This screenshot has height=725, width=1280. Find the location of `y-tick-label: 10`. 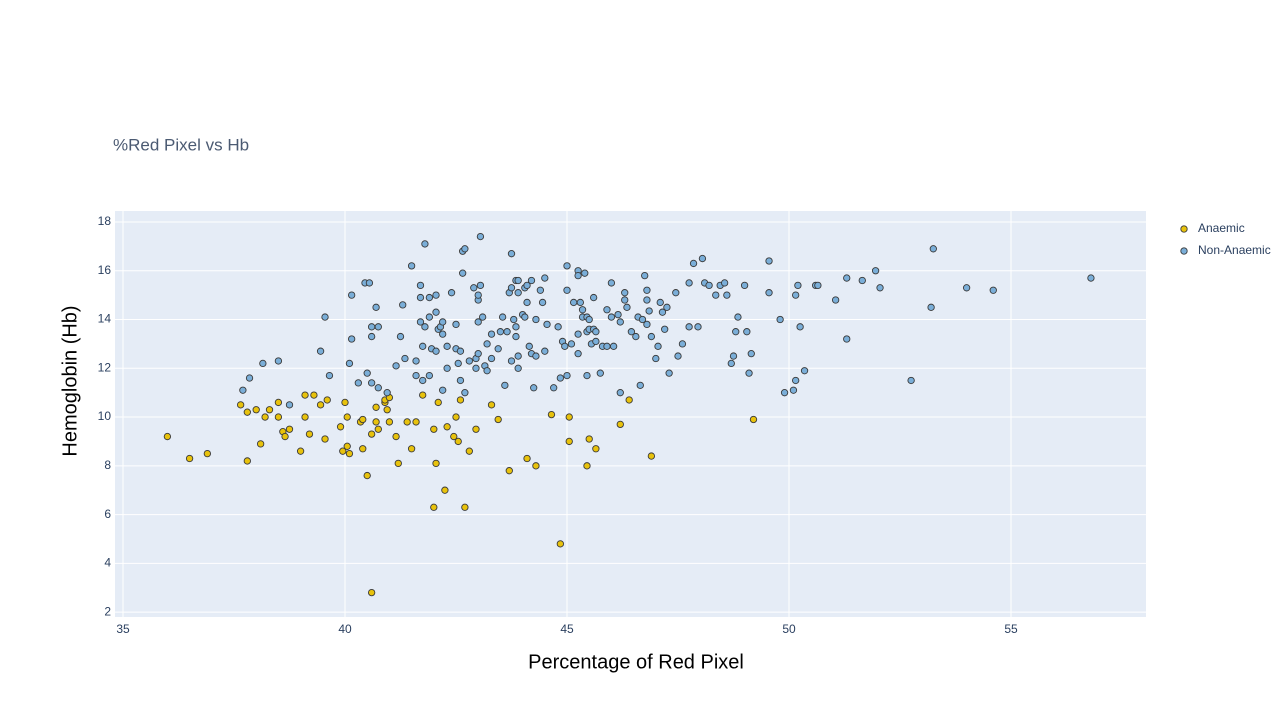

y-tick-label: 10 is located at coordinates (105, 416).